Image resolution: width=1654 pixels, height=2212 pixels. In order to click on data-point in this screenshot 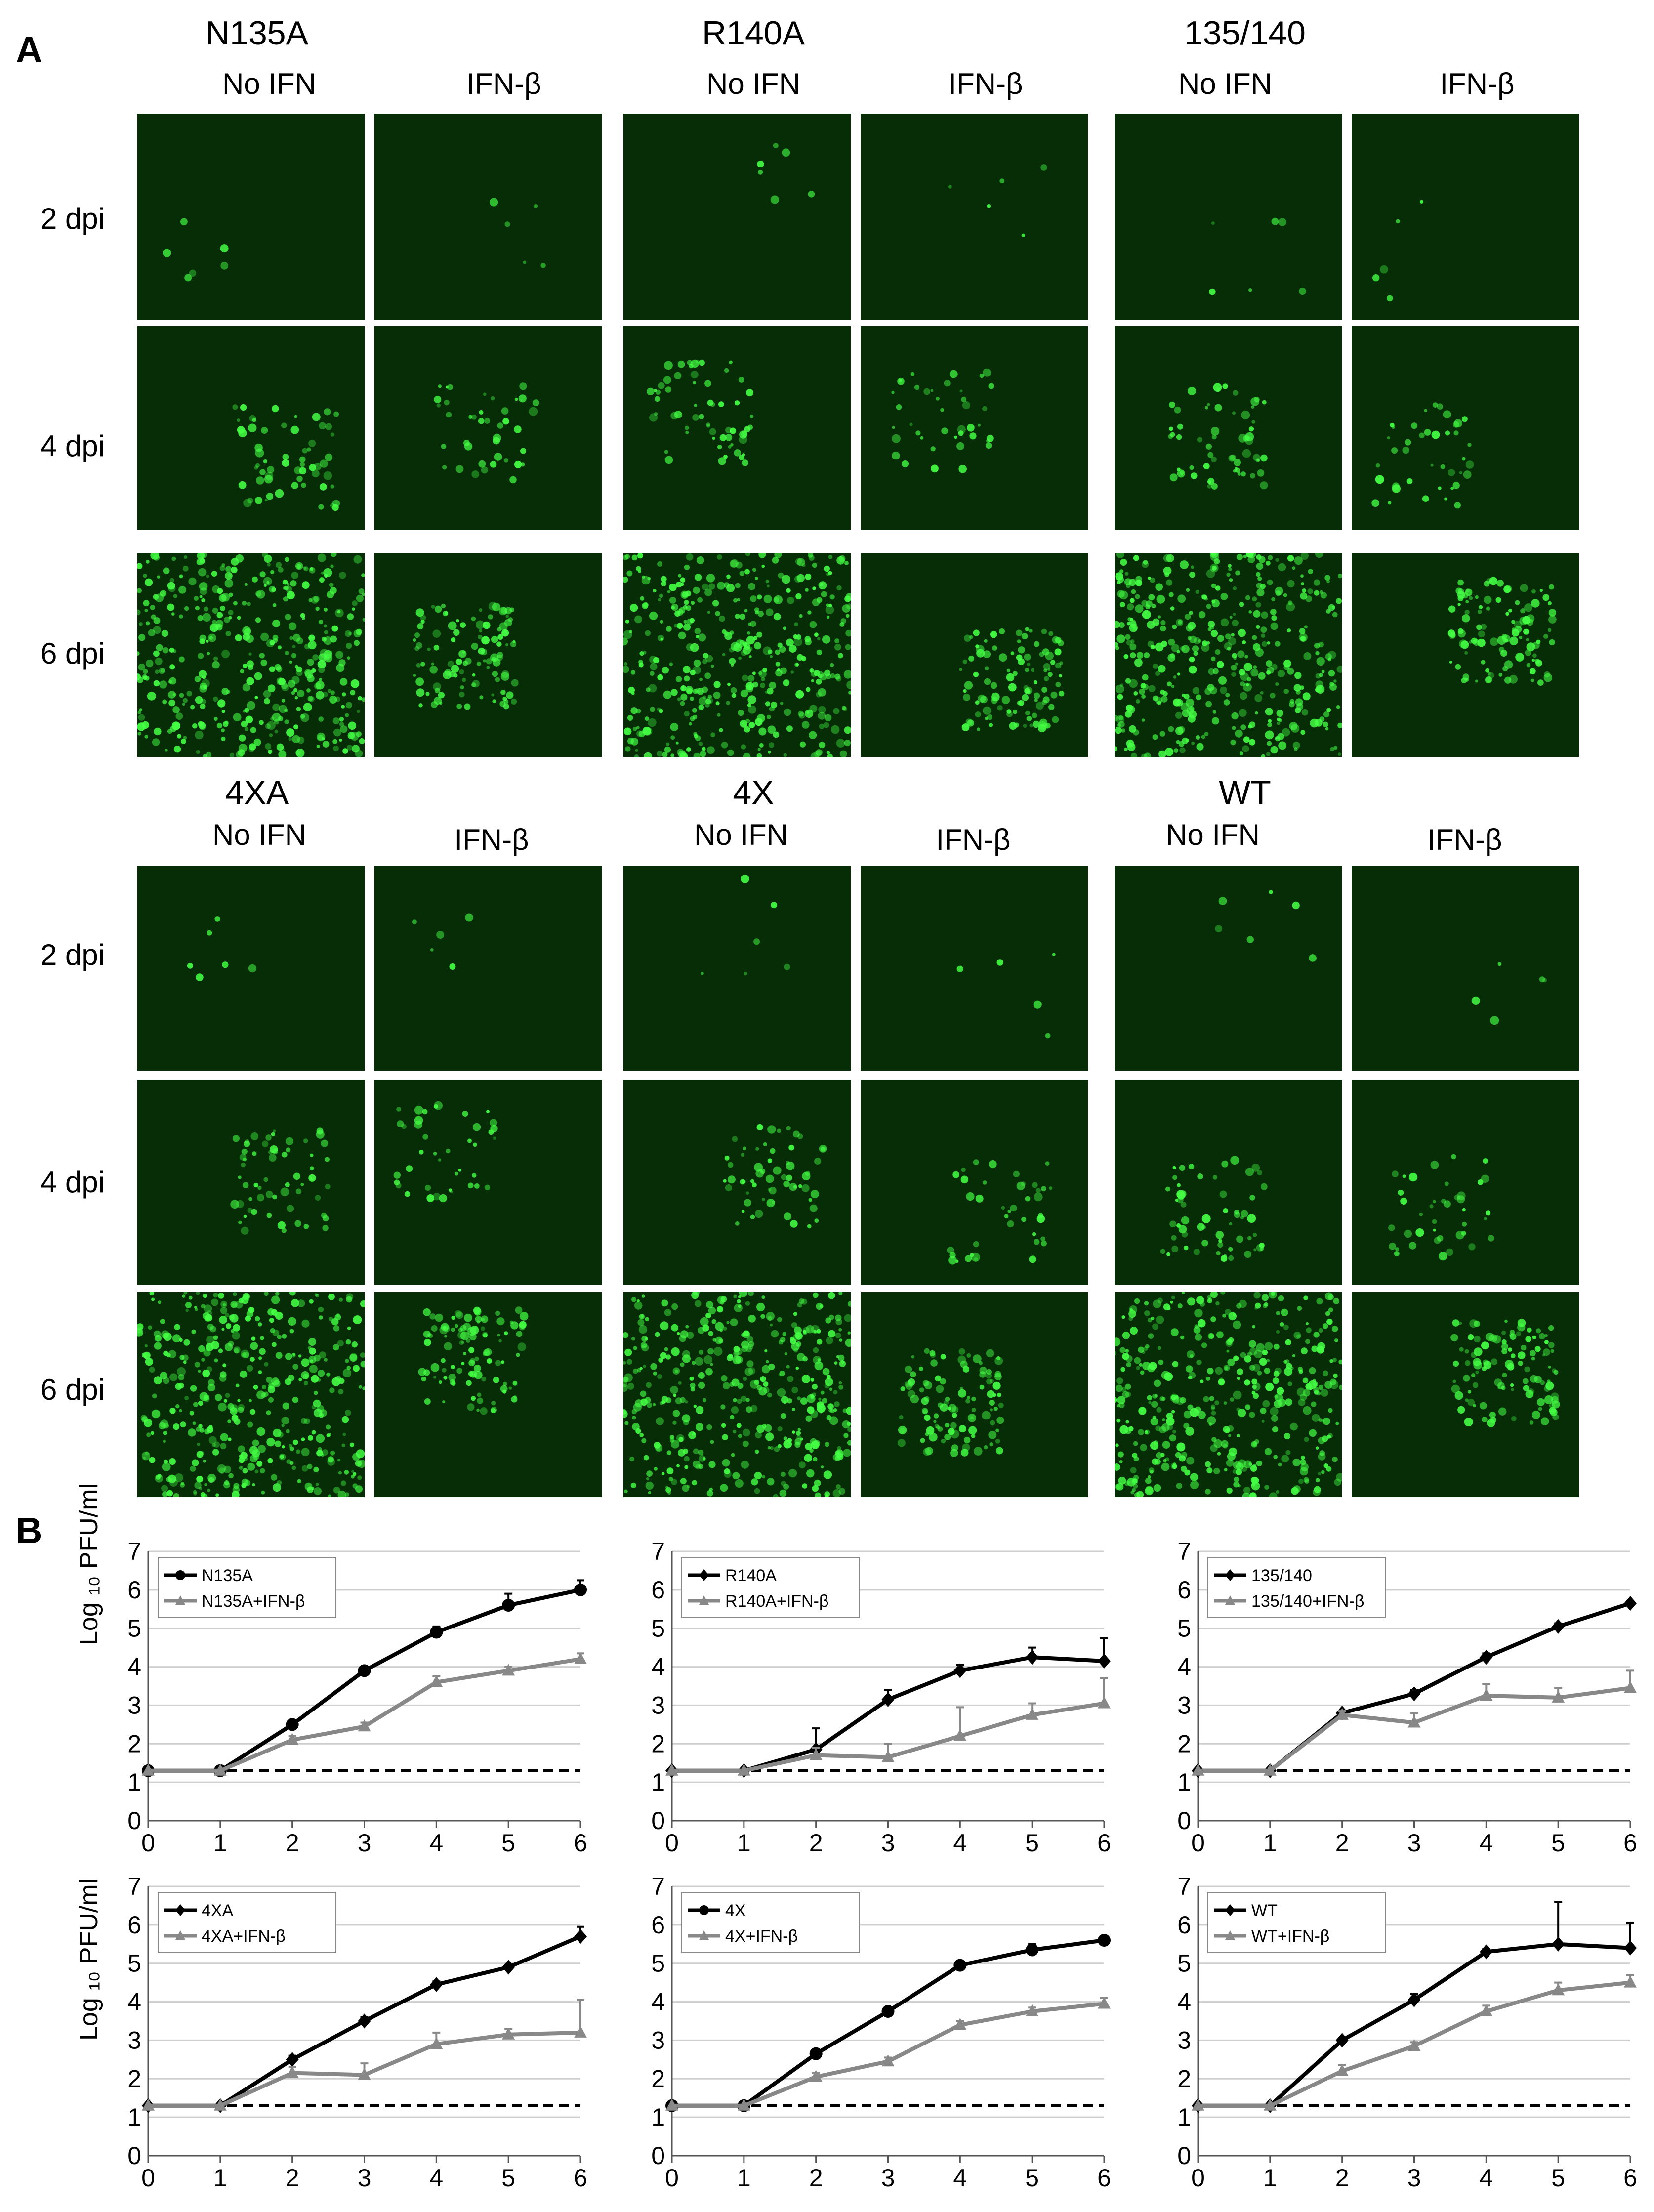, I will do `click(1342, 1714)`.